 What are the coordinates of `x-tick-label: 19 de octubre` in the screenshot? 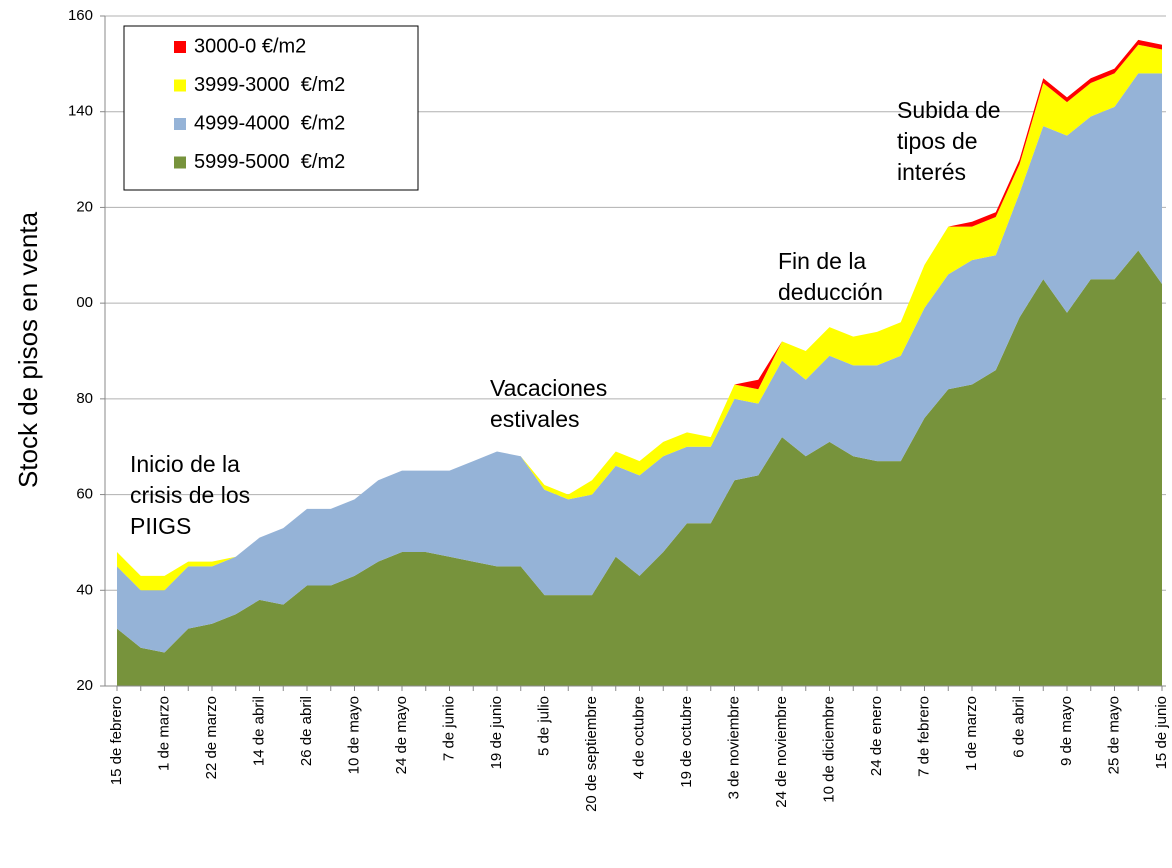 It's located at (686, 742).